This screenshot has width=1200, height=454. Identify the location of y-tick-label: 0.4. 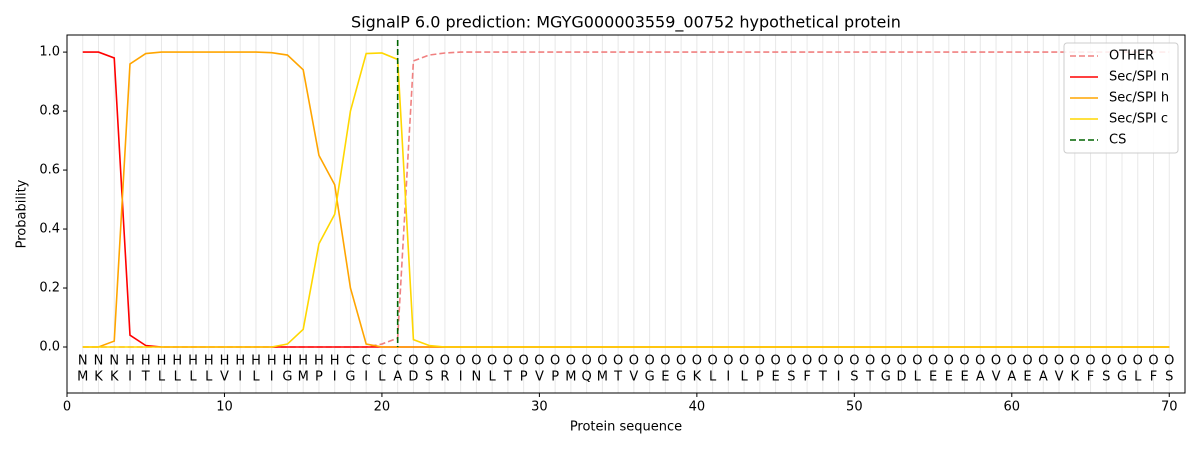
(49, 229).